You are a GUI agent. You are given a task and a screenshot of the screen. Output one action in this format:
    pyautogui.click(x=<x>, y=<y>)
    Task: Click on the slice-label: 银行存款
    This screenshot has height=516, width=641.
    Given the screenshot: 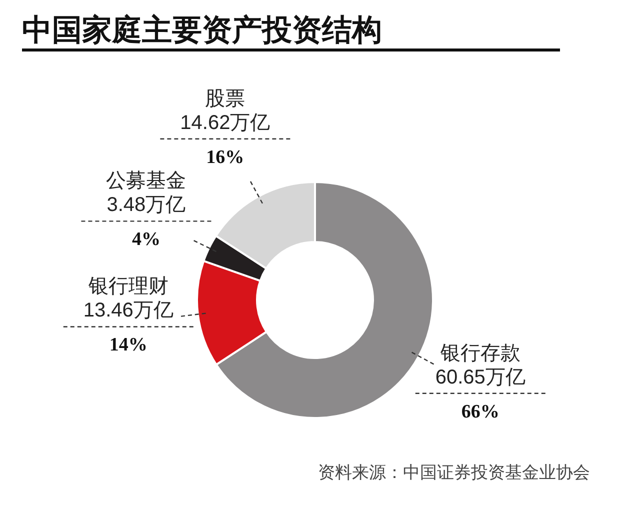 What is the action you would take?
    pyautogui.click(x=479, y=353)
    